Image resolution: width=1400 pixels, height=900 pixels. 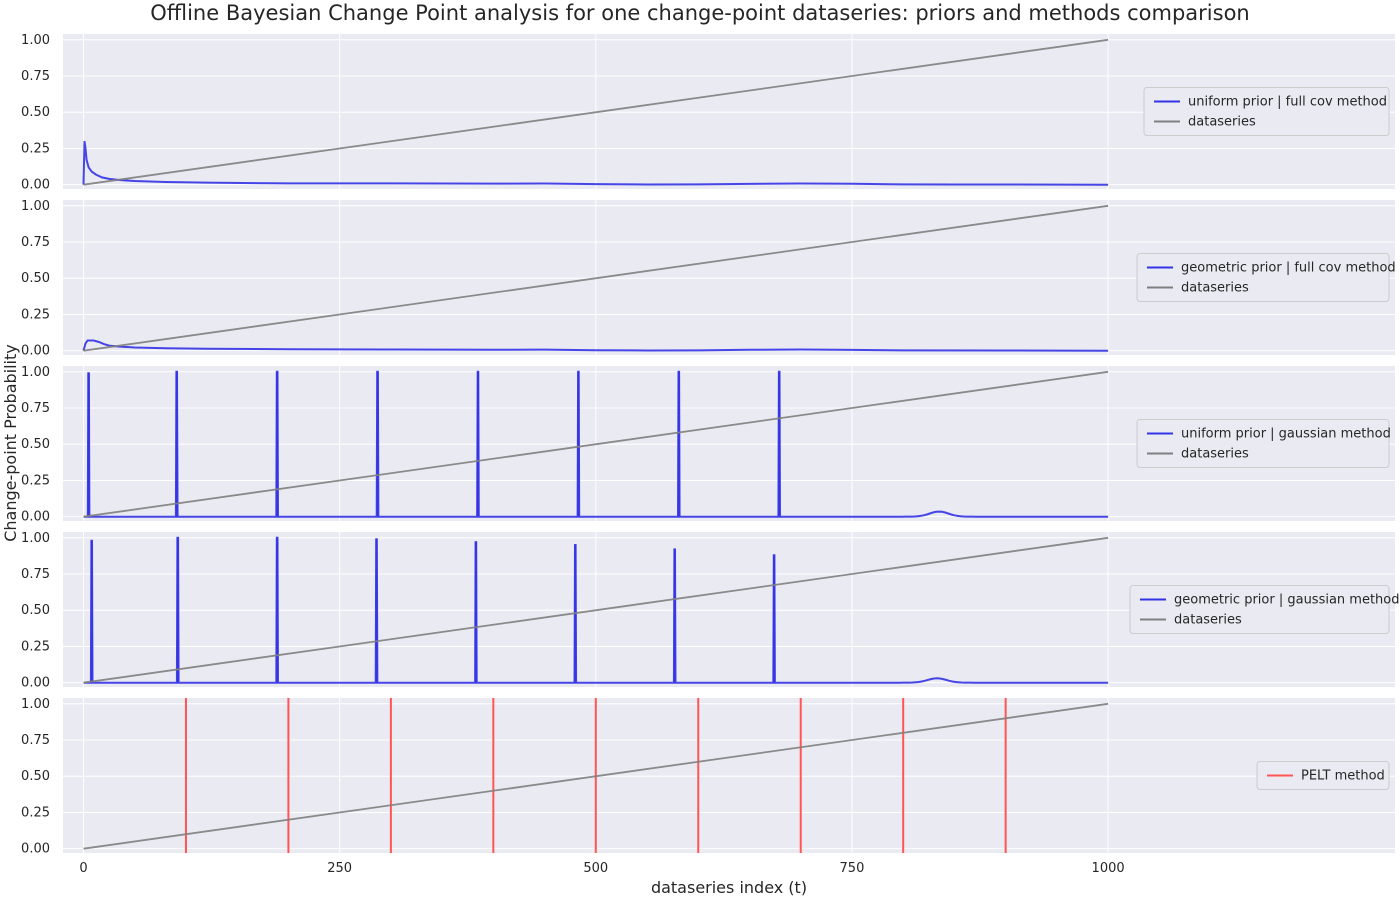 I want to click on x-tick-label: 1000, so click(x=1108, y=868).